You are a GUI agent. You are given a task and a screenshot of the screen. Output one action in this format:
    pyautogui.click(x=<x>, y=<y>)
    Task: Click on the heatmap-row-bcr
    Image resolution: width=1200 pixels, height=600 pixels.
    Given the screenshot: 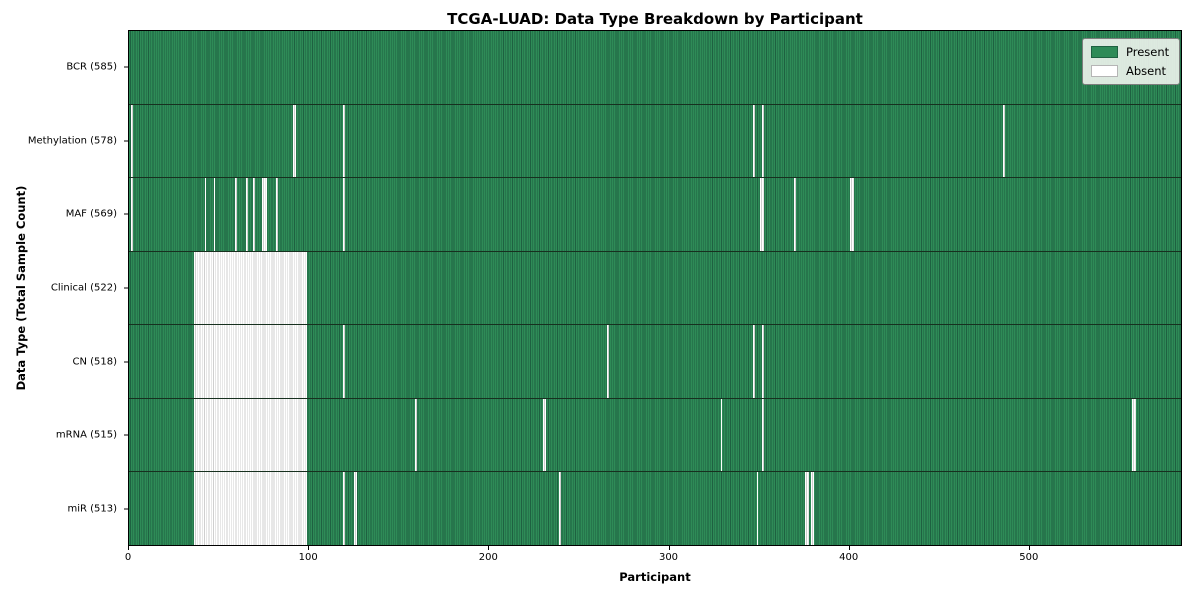 What is the action you would take?
    pyautogui.click(x=655, y=68)
    